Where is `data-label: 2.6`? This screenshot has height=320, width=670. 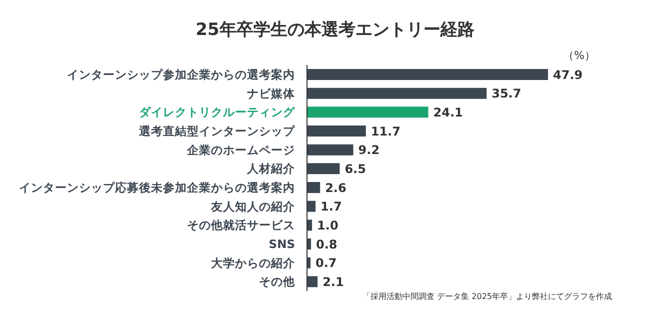 data-label: 2.6 is located at coordinates (335, 187).